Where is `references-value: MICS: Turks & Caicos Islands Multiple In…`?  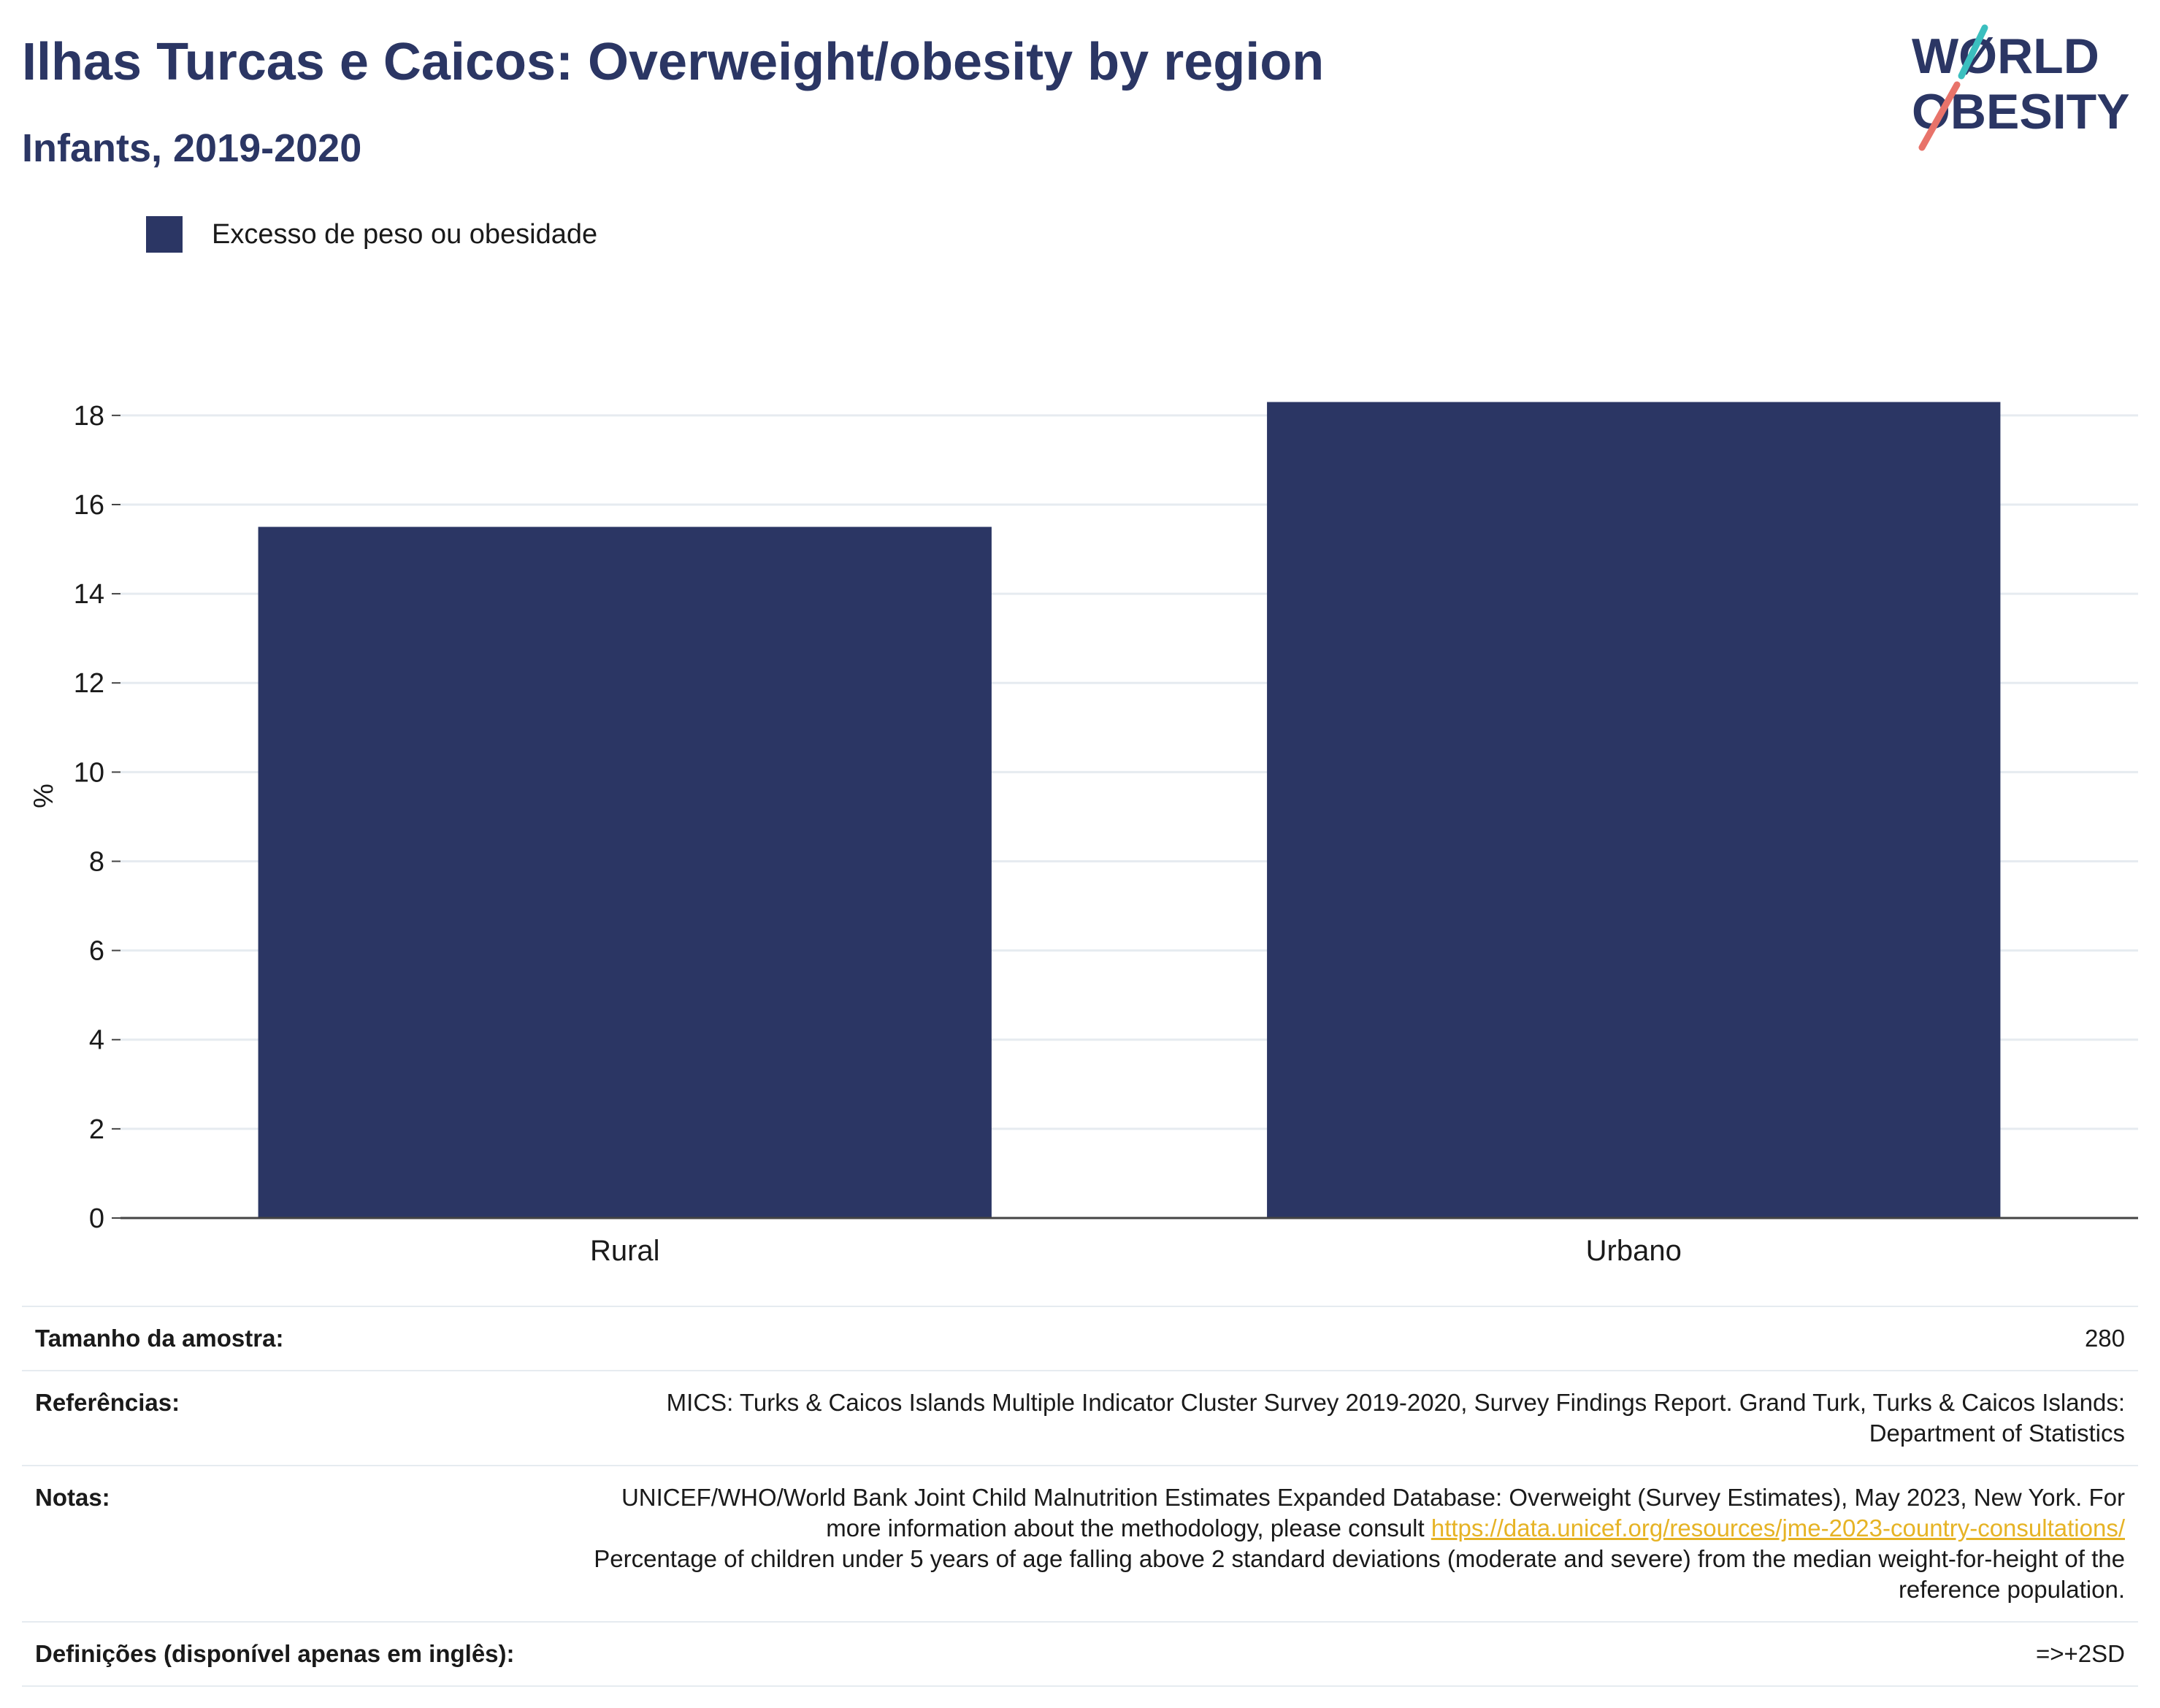 references-value: MICS: Turks & Caicos Islands Multiple In… is located at coordinates (1395, 1418).